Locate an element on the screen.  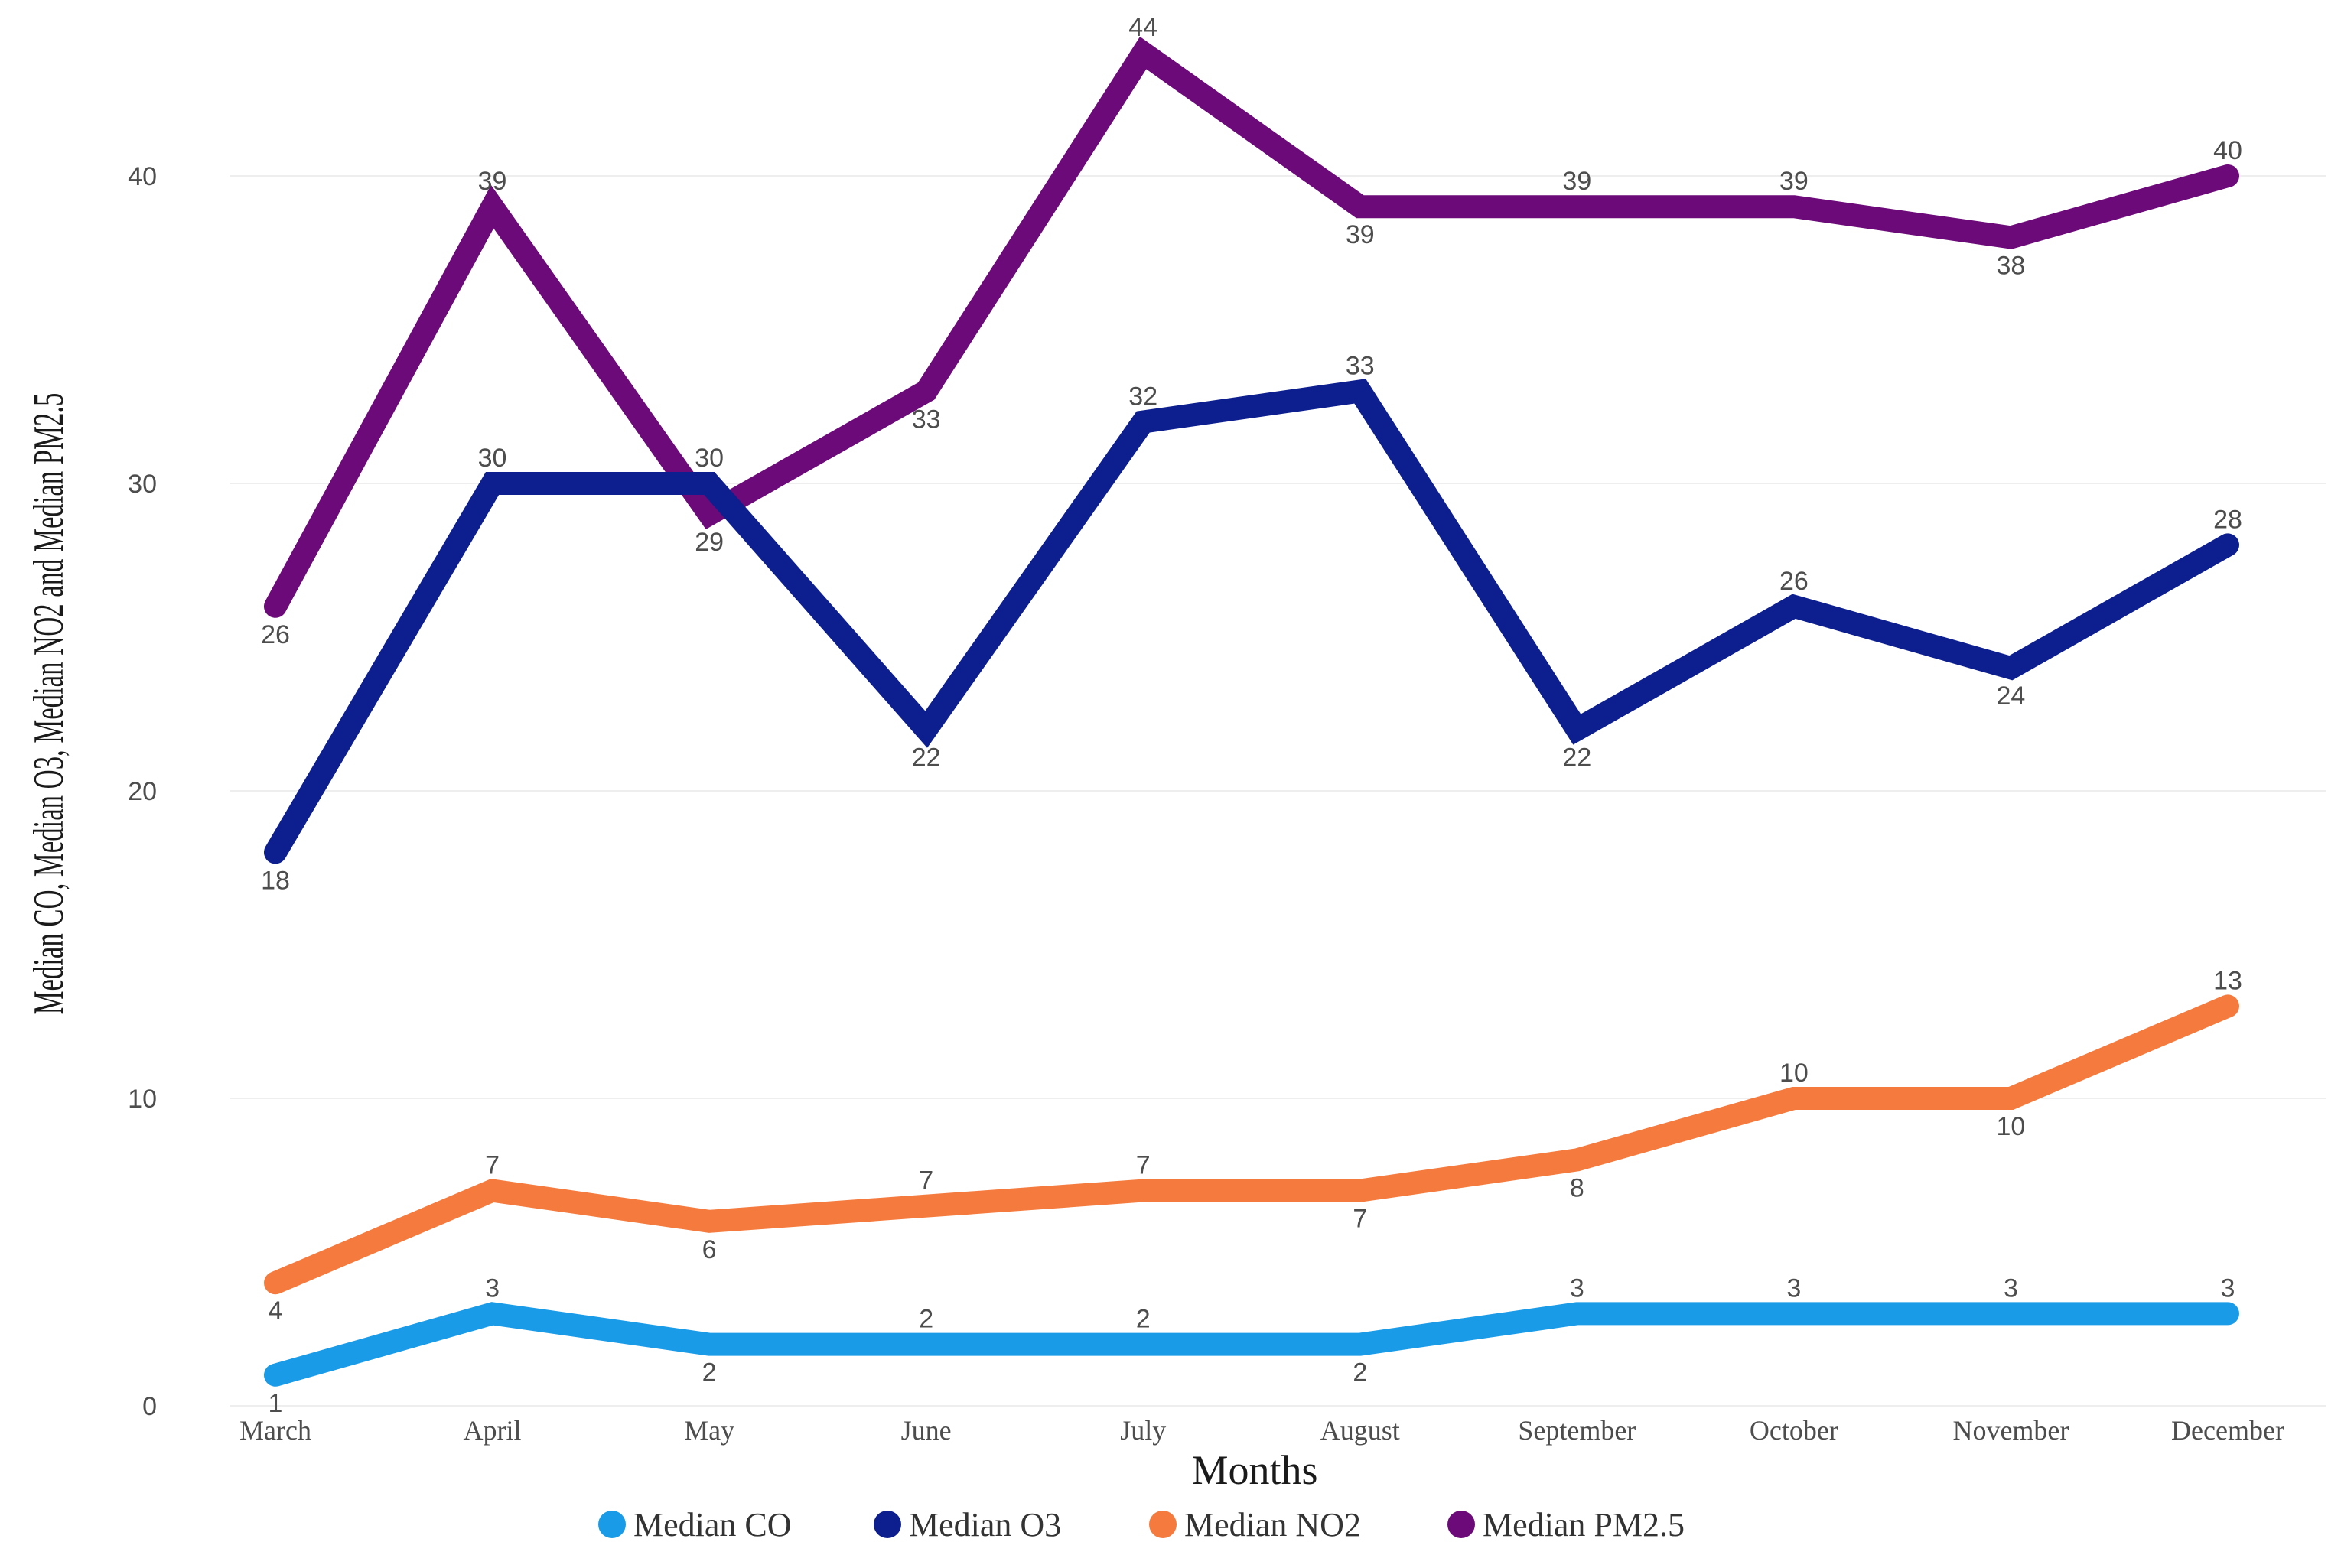
x-tick-label: May is located at coordinates (709, 1431).